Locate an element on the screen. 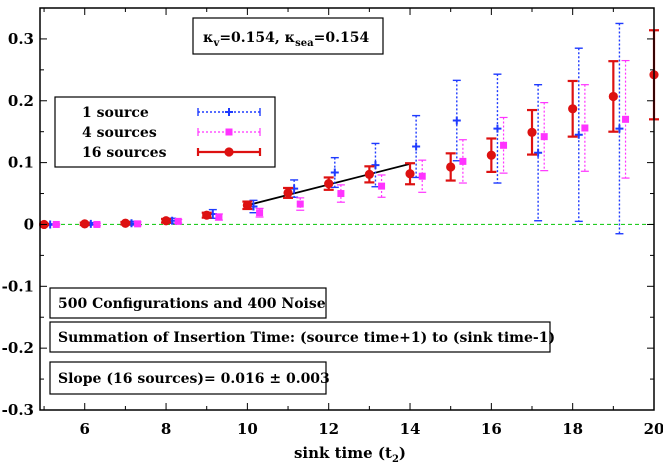 The height and width of the screenshot is (465, 663). x-tick-label: 20 is located at coordinates (653, 429).